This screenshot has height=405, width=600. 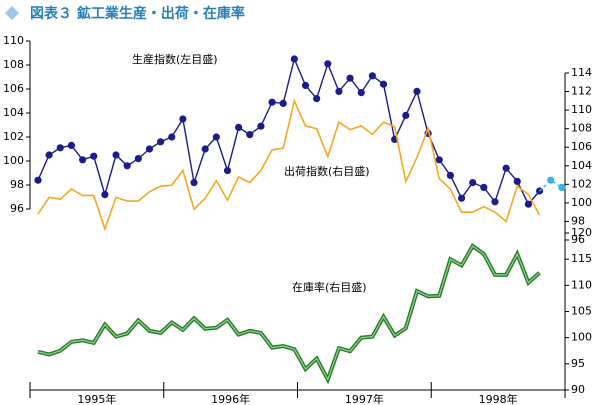 What do you see at coordinates (581, 165) in the screenshot?
I see `y2-tick-label: 104` at bounding box center [581, 165].